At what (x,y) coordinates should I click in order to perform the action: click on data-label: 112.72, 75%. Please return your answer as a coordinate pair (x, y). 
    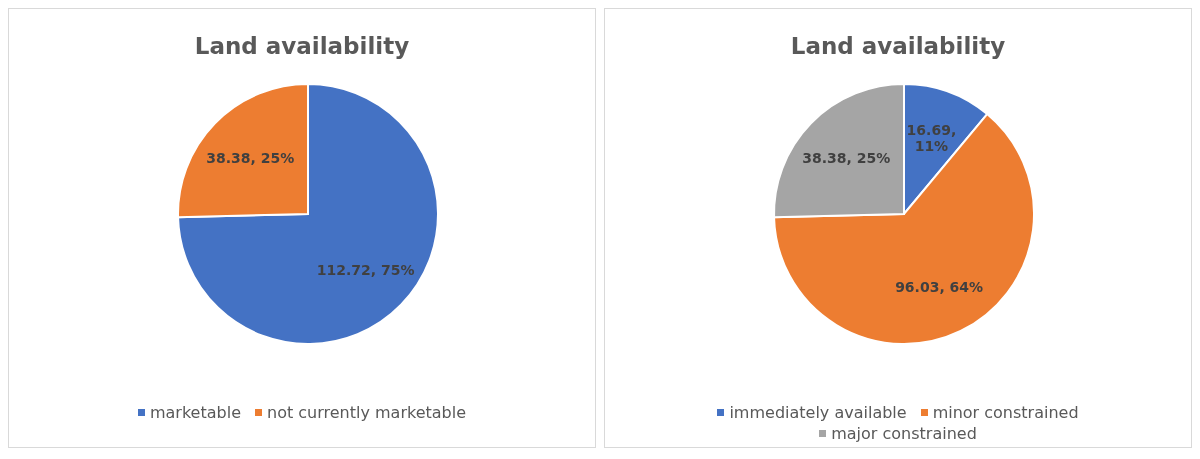
    Looking at the image, I should click on (365, 270).